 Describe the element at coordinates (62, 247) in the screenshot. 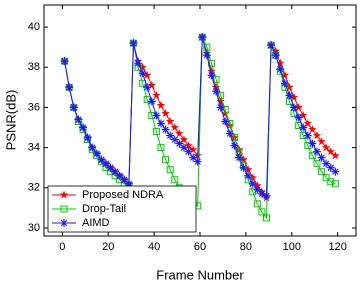

I see `x-tick-label: 0` at that location.